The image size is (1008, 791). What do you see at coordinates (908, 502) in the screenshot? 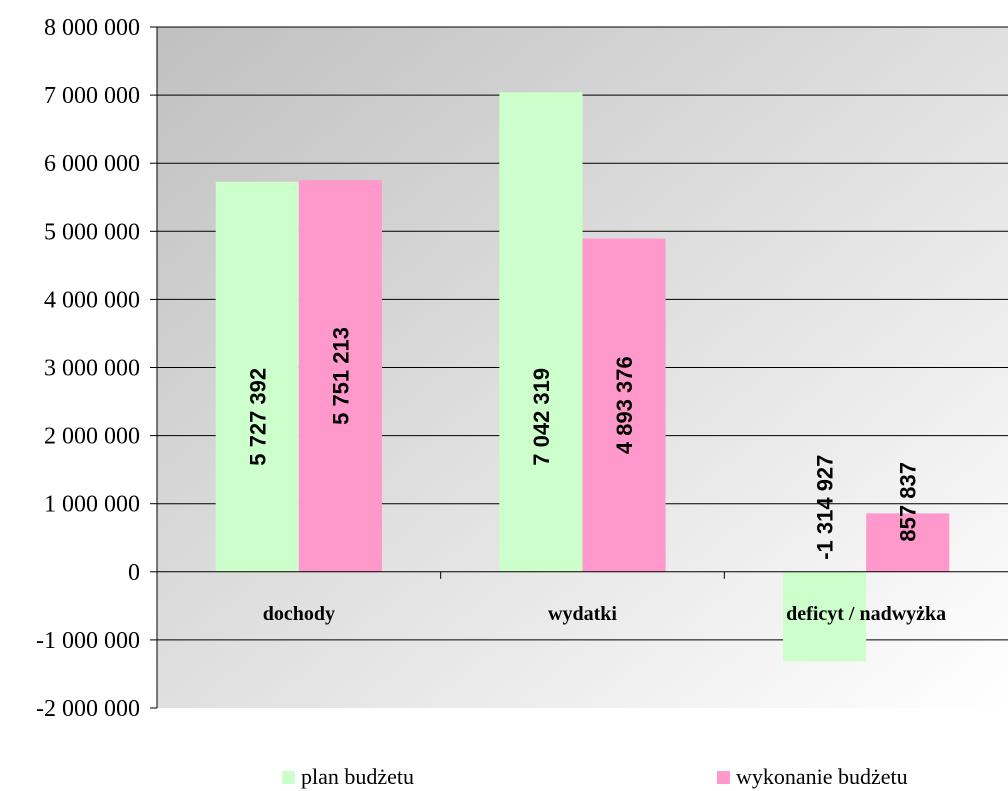
I see `data-label: 857 837` at bounding box center [908, 502].